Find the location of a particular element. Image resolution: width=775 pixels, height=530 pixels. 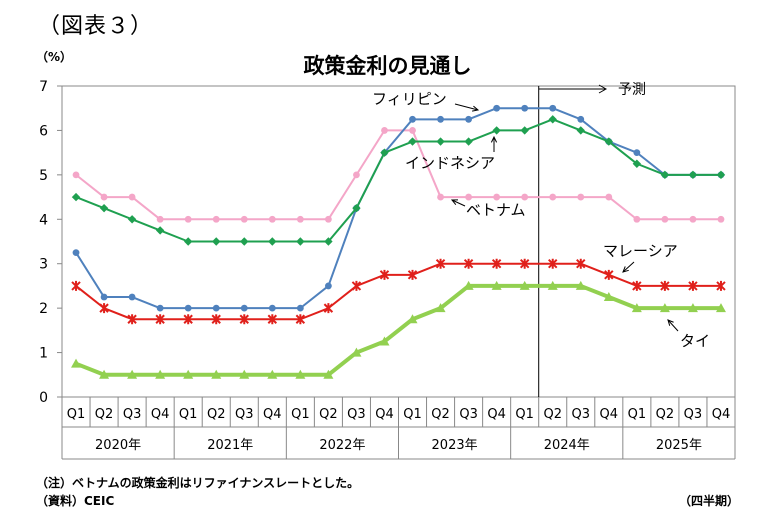

series-label-arrow is located at coordinates (458, 203).